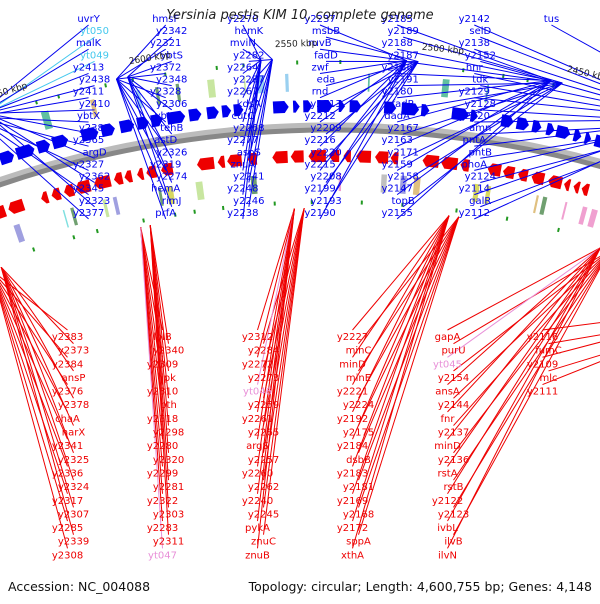  Describe the element at coordinates (474, 164) in the screenshot. I see `gene-label-forward: phoA` at that location.